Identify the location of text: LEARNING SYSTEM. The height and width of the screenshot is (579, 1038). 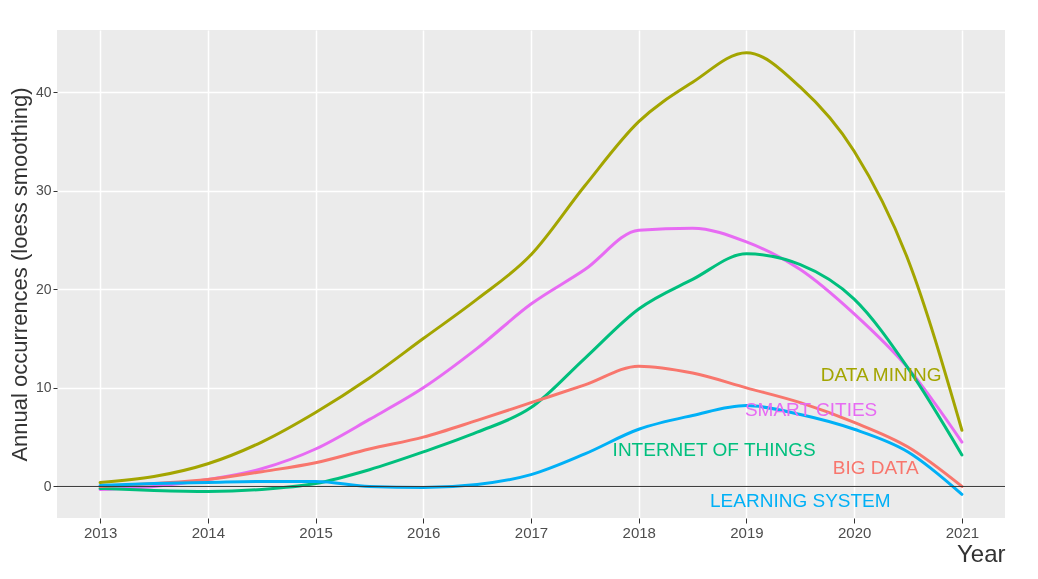
(800, 501).